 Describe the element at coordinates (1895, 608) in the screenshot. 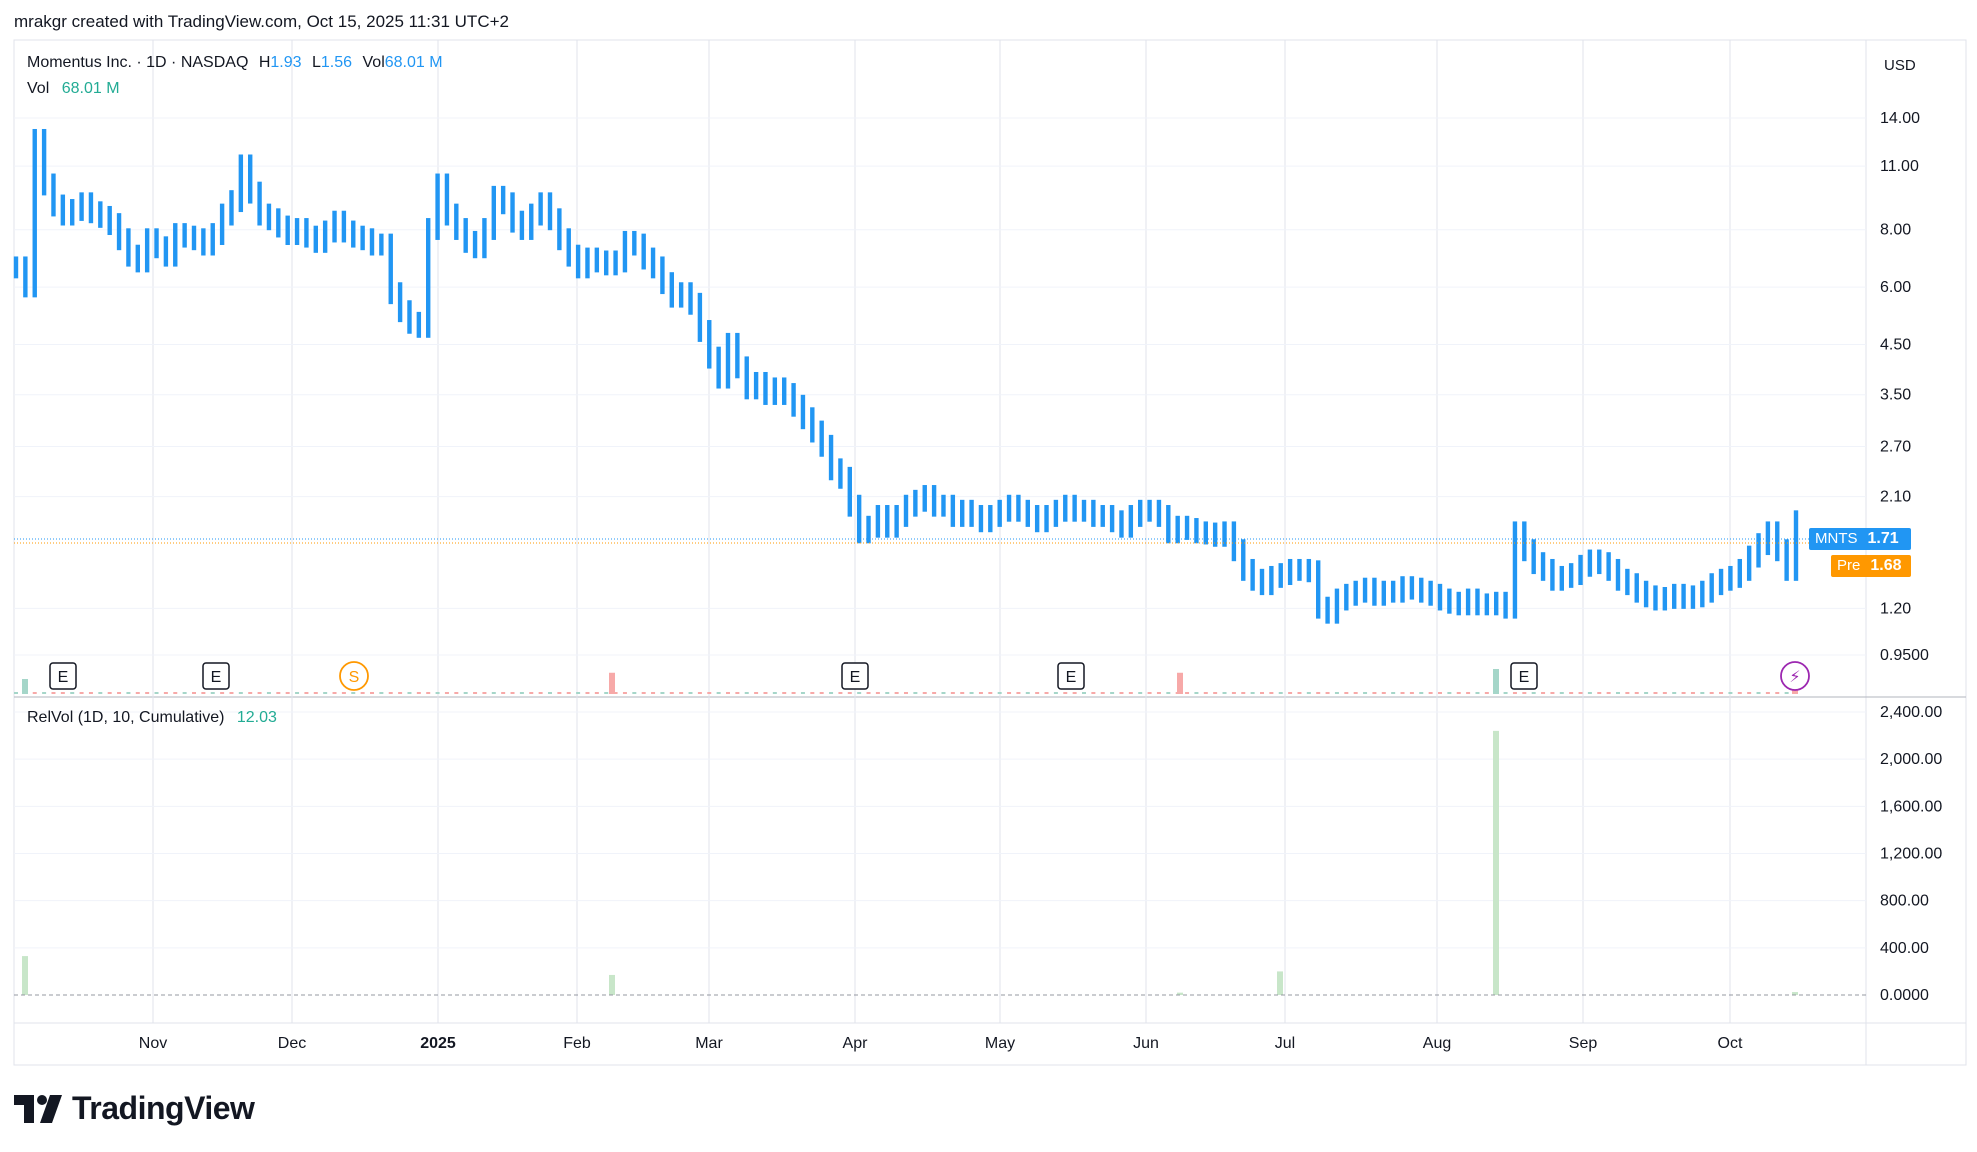

I see `price-tick-label: 1.20` at that location.